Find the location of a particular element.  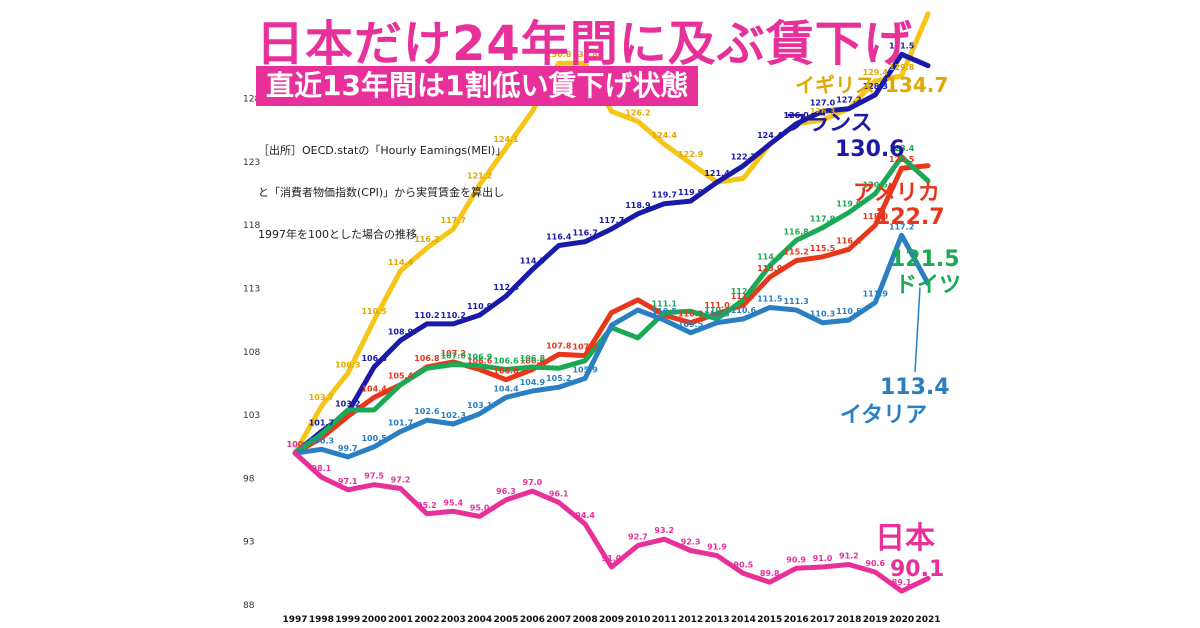

data-label: 120.5 is located at coordinates (876, 185).